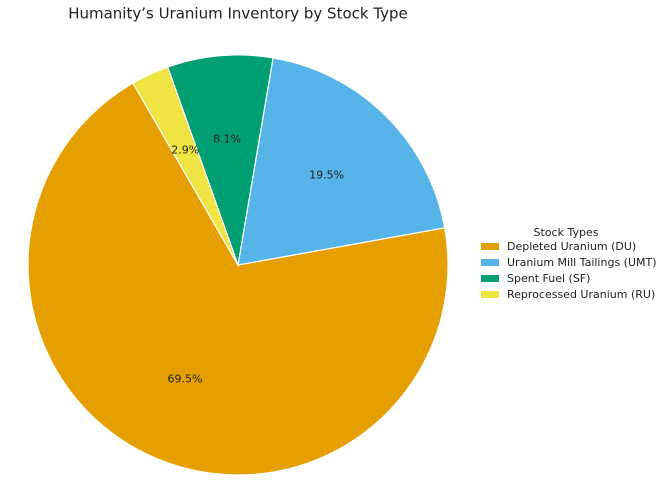 The width and height of the screenshot is (660, 502). What do you see at coordinates (227, 138) in the screenshot?
I see `slice-label: 8.1%` at bounding box center [227, 138].